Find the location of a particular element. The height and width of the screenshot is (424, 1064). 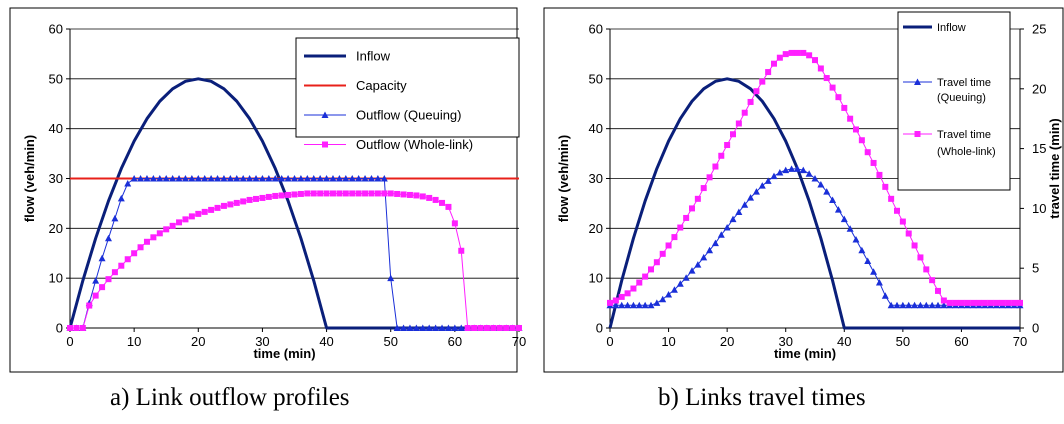

y2-tick-label: 20 is located at coordinates (1039, 88).